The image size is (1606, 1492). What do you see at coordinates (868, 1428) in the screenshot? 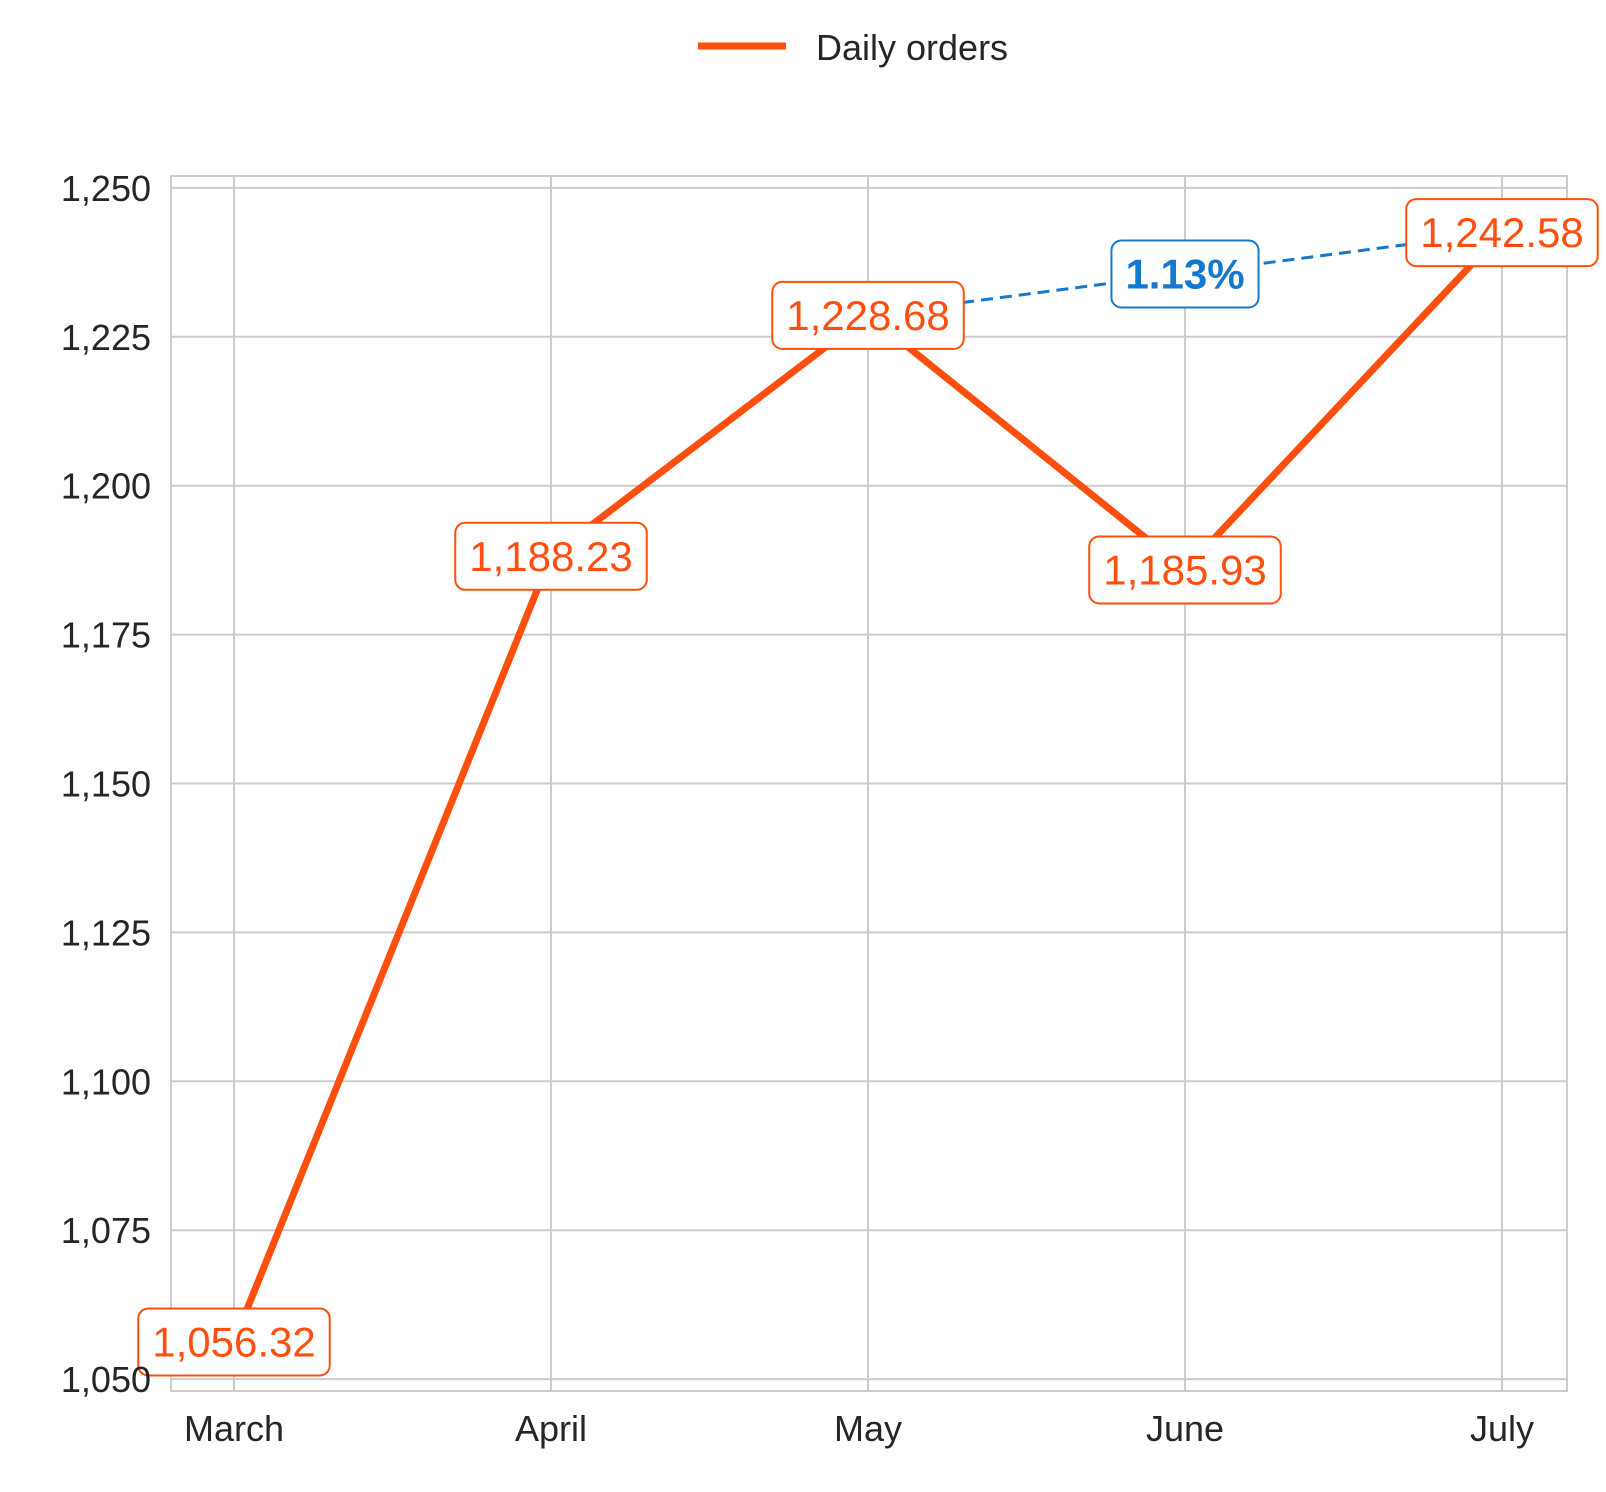
I see `x-tick-label: May` at bounding box center [868, 1428].